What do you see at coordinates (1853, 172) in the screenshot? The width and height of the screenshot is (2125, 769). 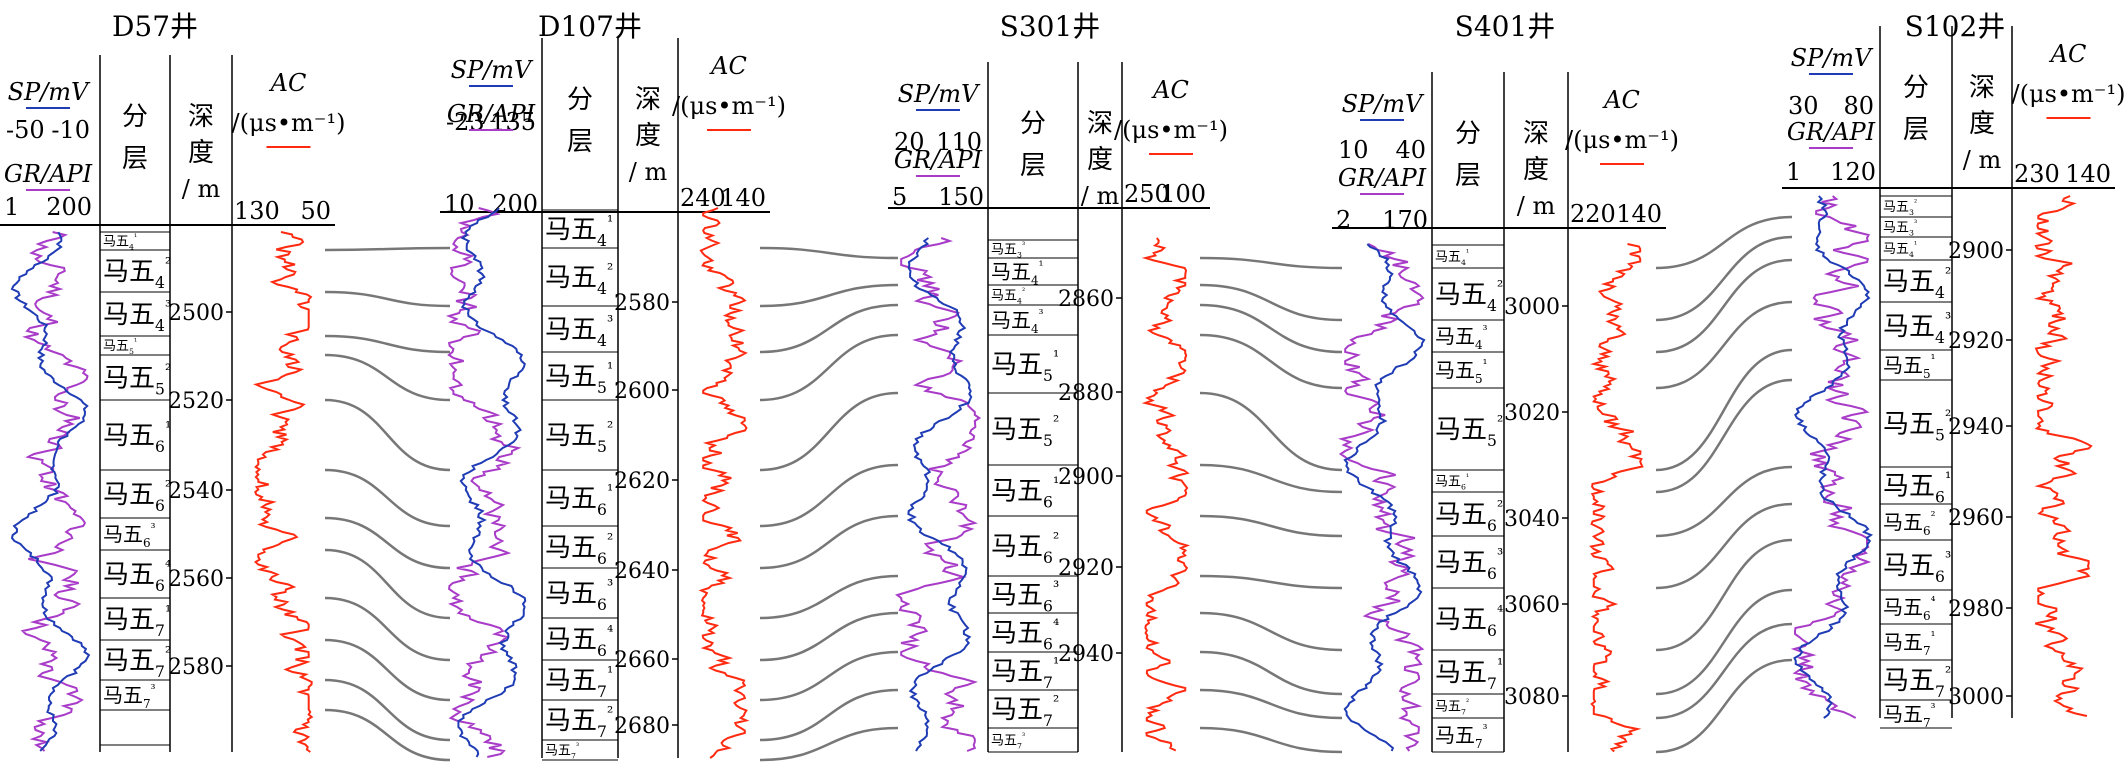 I see `gr-max: 120` at bounding box center [1853, 172].